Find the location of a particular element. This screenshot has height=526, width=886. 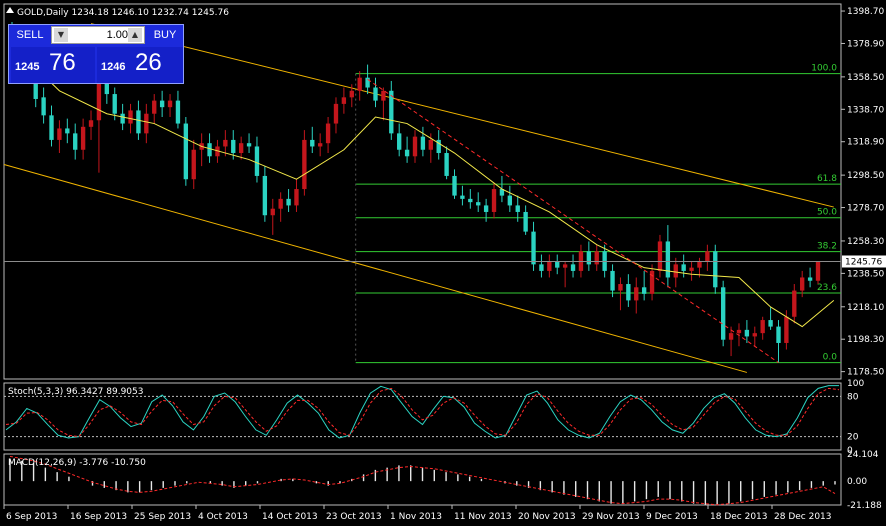

sell-button: SELL is located at coordinates (30, 35).